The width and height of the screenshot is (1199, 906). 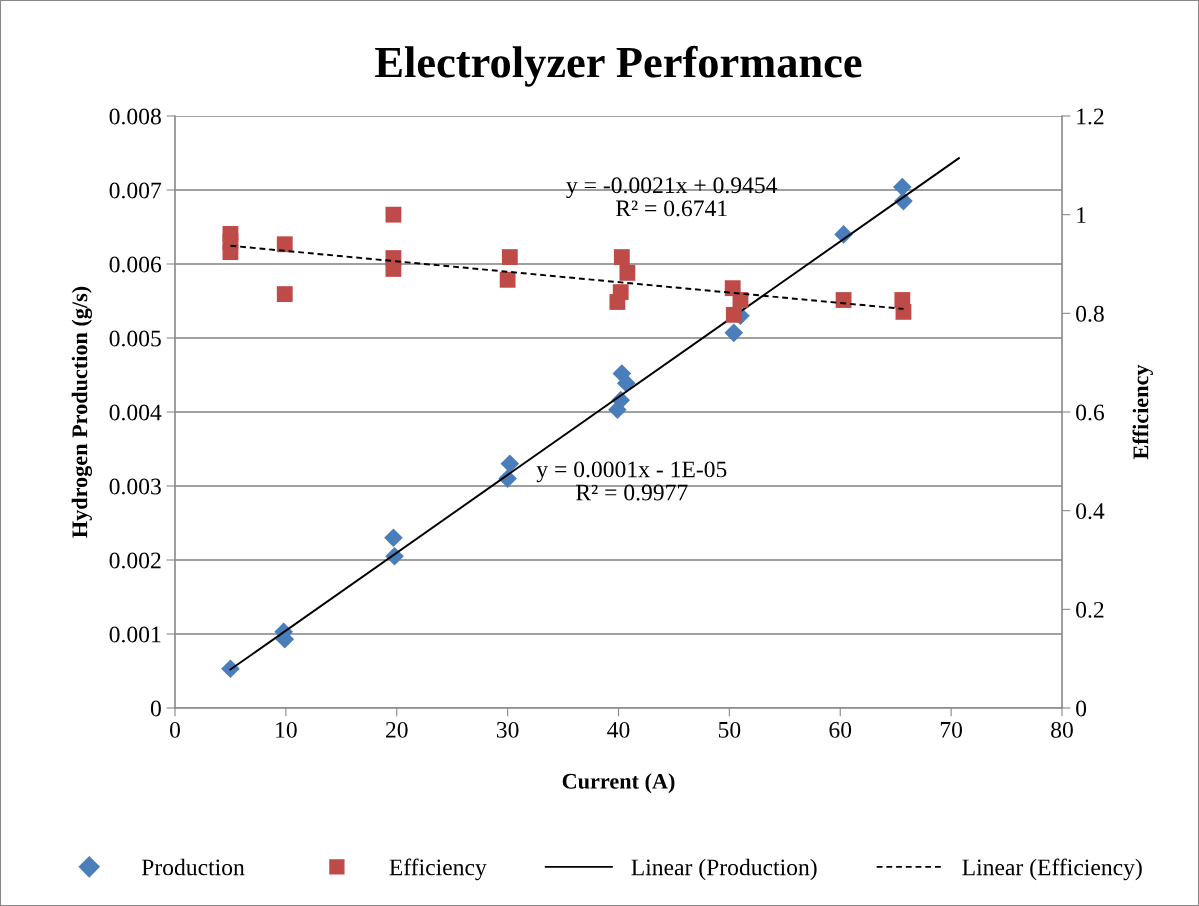 What do you see at coordinates (135, 264) in the screenshot?
I see `y-tick-label: 0.006` at bounding box center [135, 264].